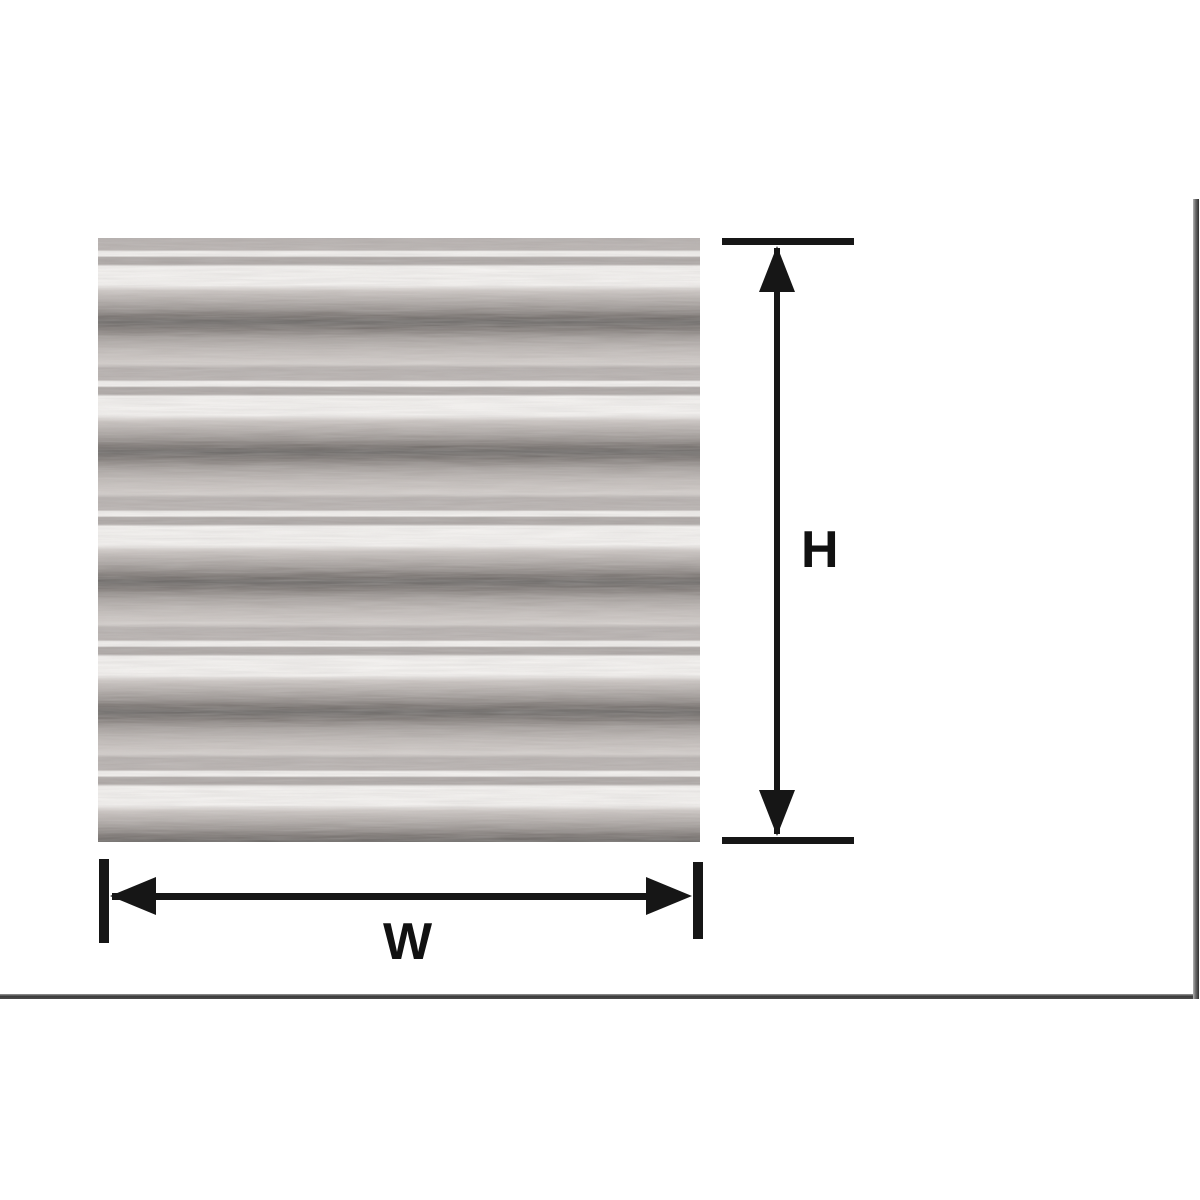  What do you see at coordinates (777, 541) in the screenshot?
I see `h-dimension-line` at bounding box center [777, 541].